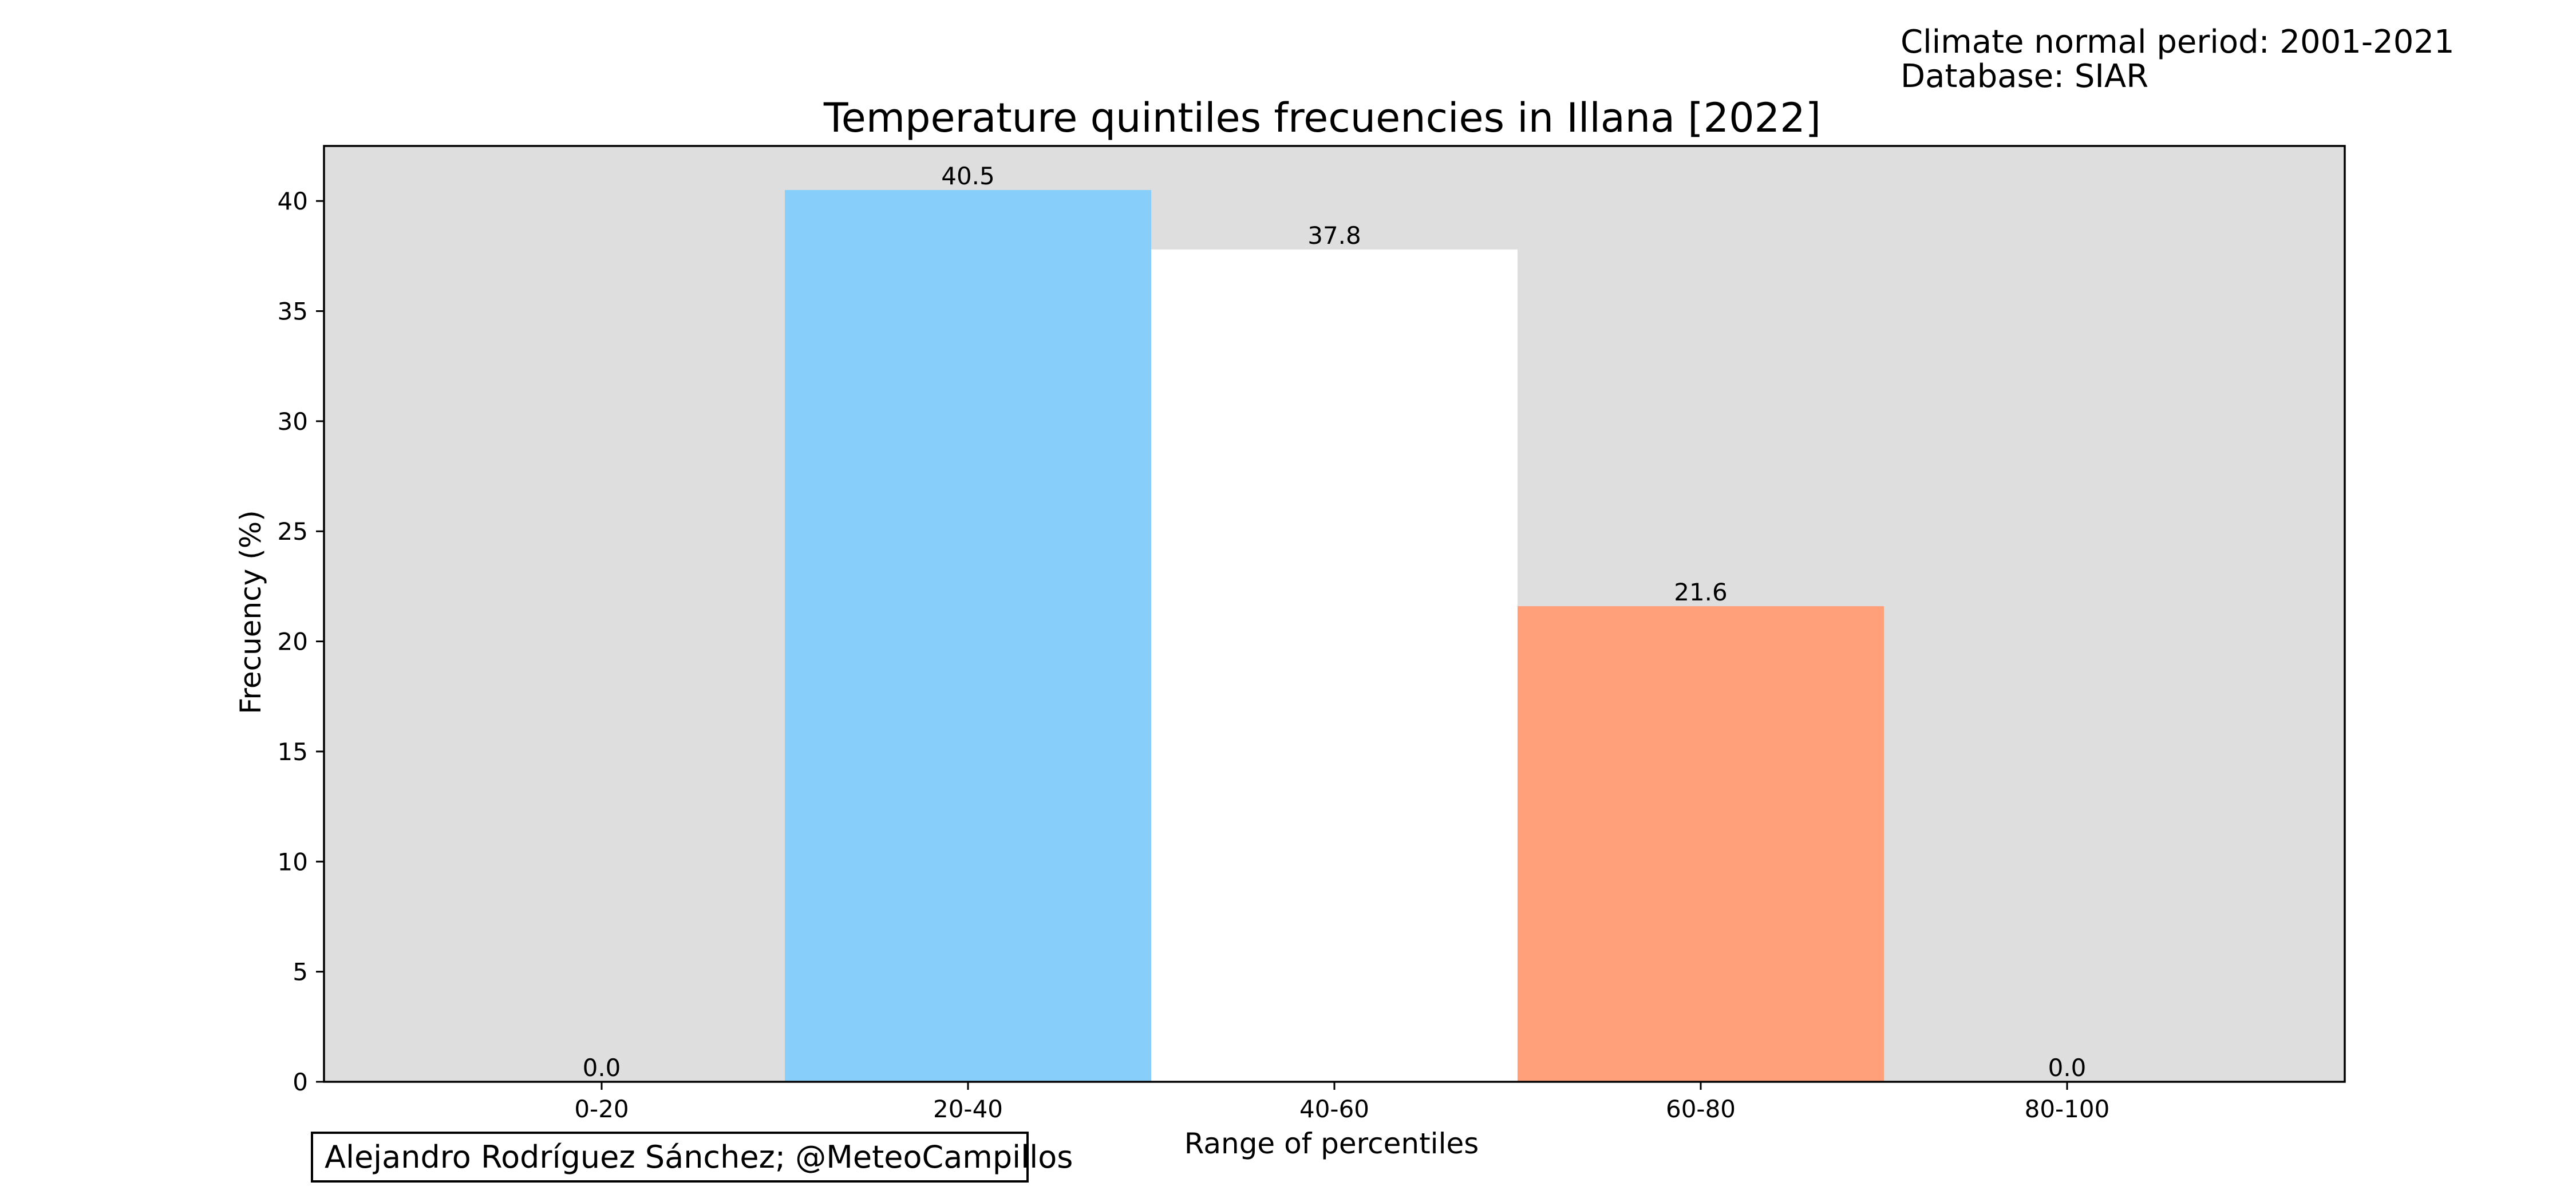 The image size is (2576, 1202). What do you see at coordinates (293, 642) in the screenshot?
I see `y-tick-label: 20` at bounding box center [293, 642].